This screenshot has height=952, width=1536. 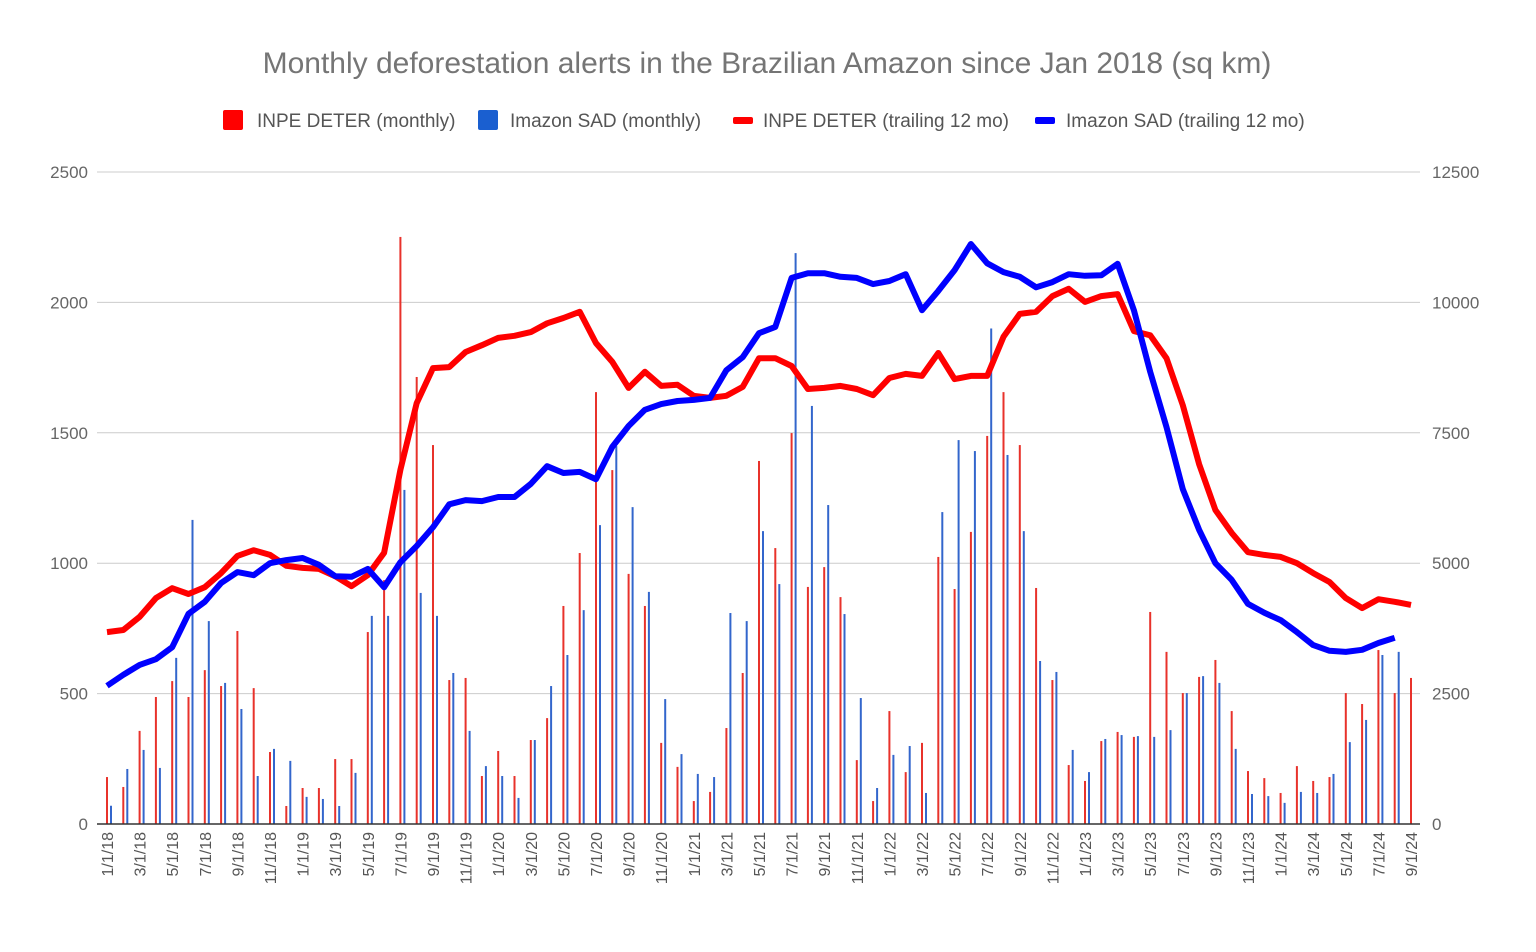 I want to click on right-tick-label: 12500, so click(x=1455, y=172).